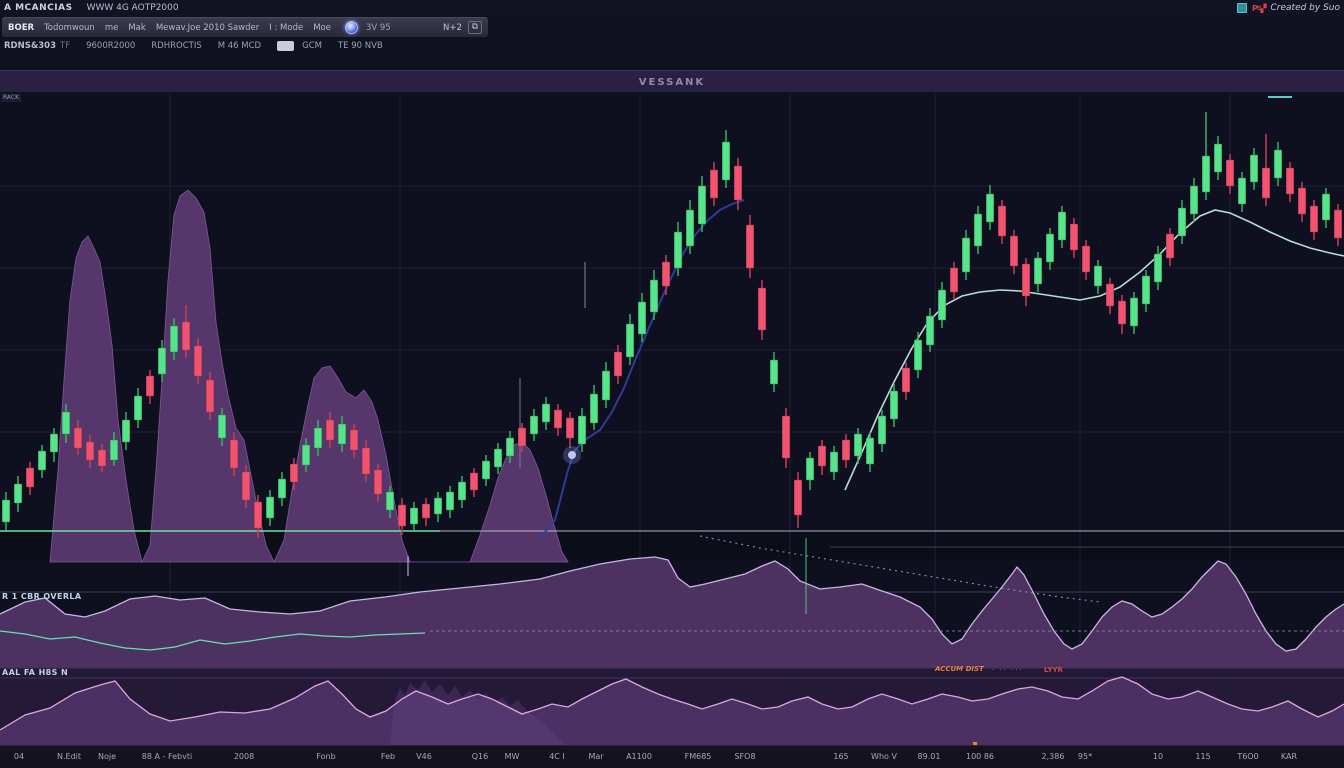 This screenshot has width=1344, height=768. Describe the element at coordinates (286, 46) in the screenshot. I see `toggle-checkbox` at that location.